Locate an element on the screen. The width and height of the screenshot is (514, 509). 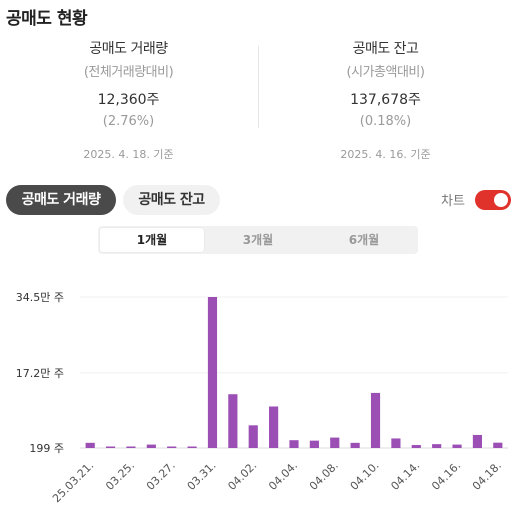
tab-short-balance: 공매도 잔고 is located at coordinates (171, 200).